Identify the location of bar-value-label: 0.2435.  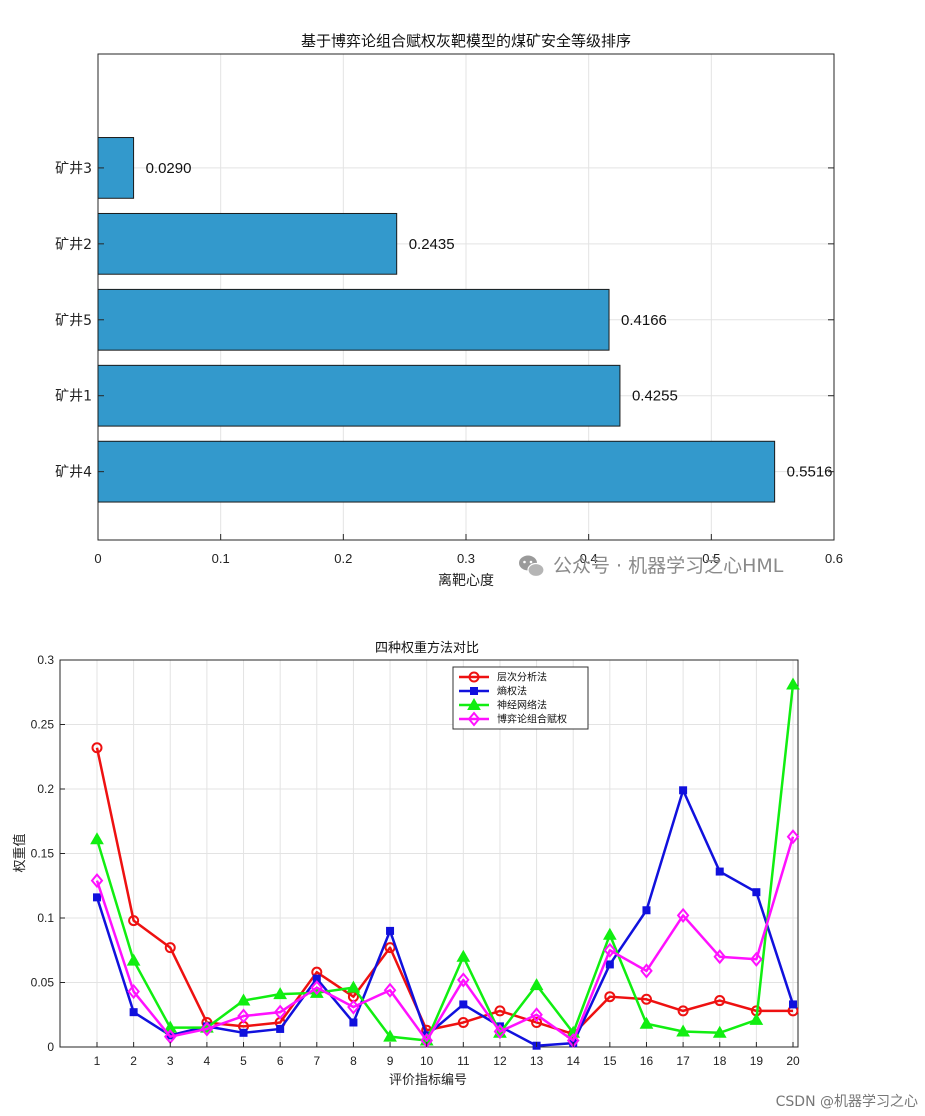
(432, 244).